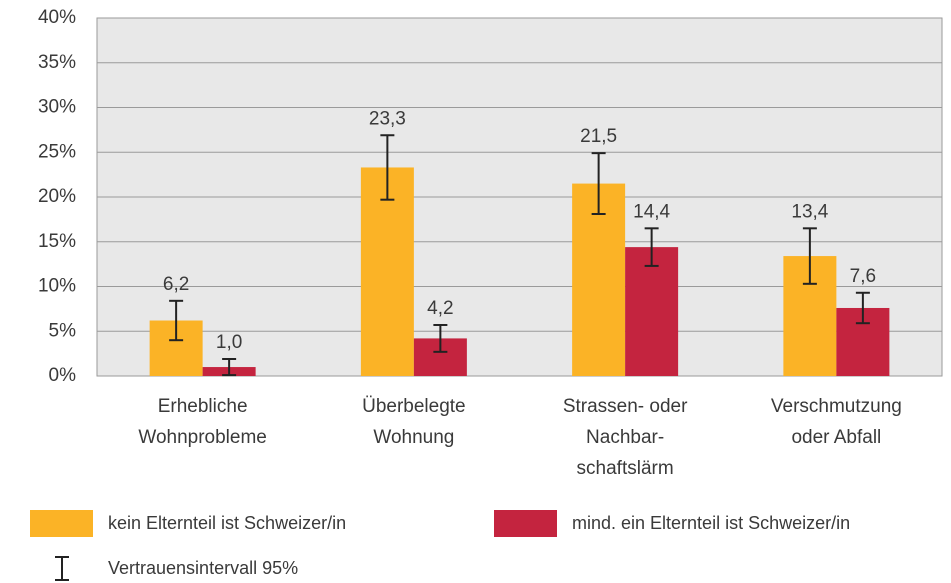 Image resolution: width=951 pixels, height=583 pixels. Describe the element at coordinates (57, 62) in the screenshot. I see `y-tick-label: 35%` at that location.